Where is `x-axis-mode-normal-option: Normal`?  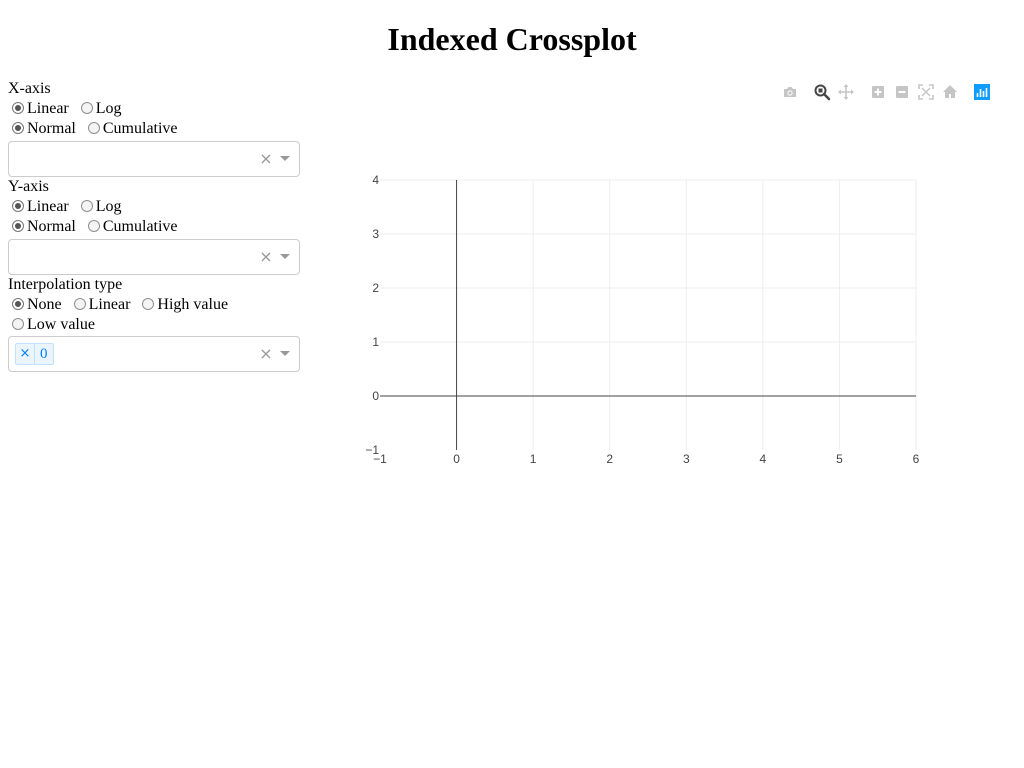 x-axis-mode-normal-option: Normal is located at coordinates (42, 129).